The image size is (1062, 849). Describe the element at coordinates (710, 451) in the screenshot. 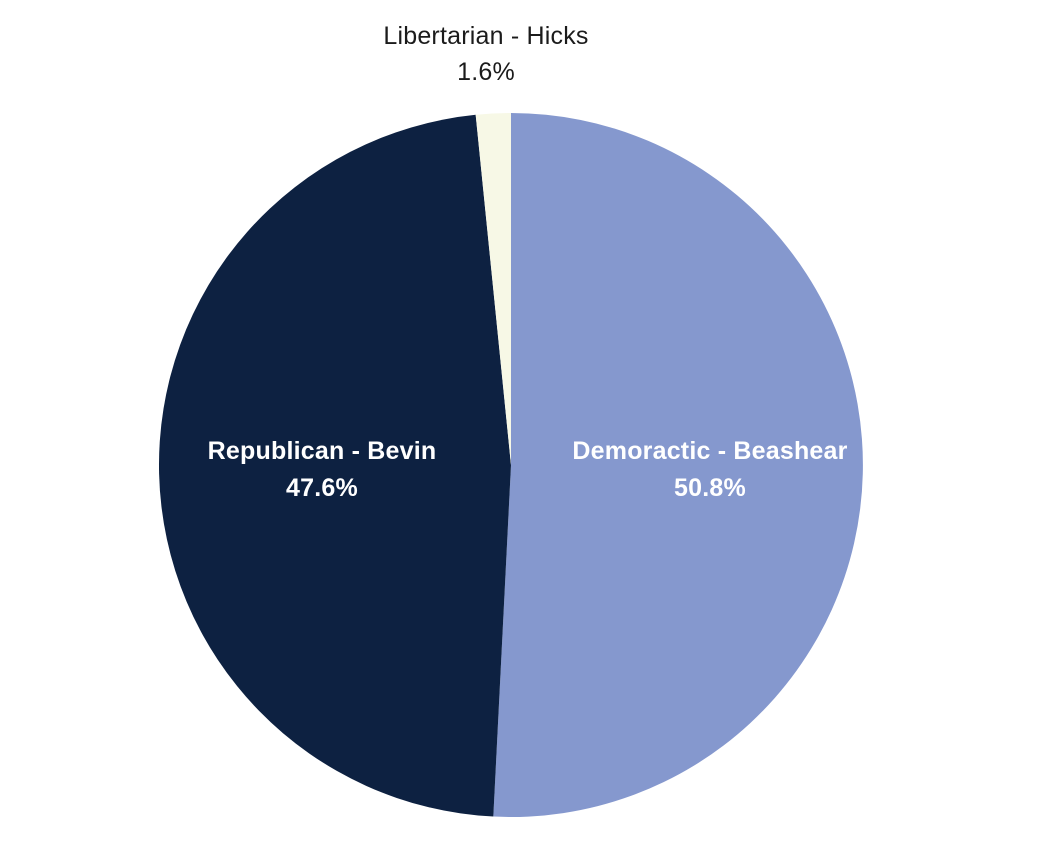

I see `slice-label-text: Demoractic - Beashear` at that location.